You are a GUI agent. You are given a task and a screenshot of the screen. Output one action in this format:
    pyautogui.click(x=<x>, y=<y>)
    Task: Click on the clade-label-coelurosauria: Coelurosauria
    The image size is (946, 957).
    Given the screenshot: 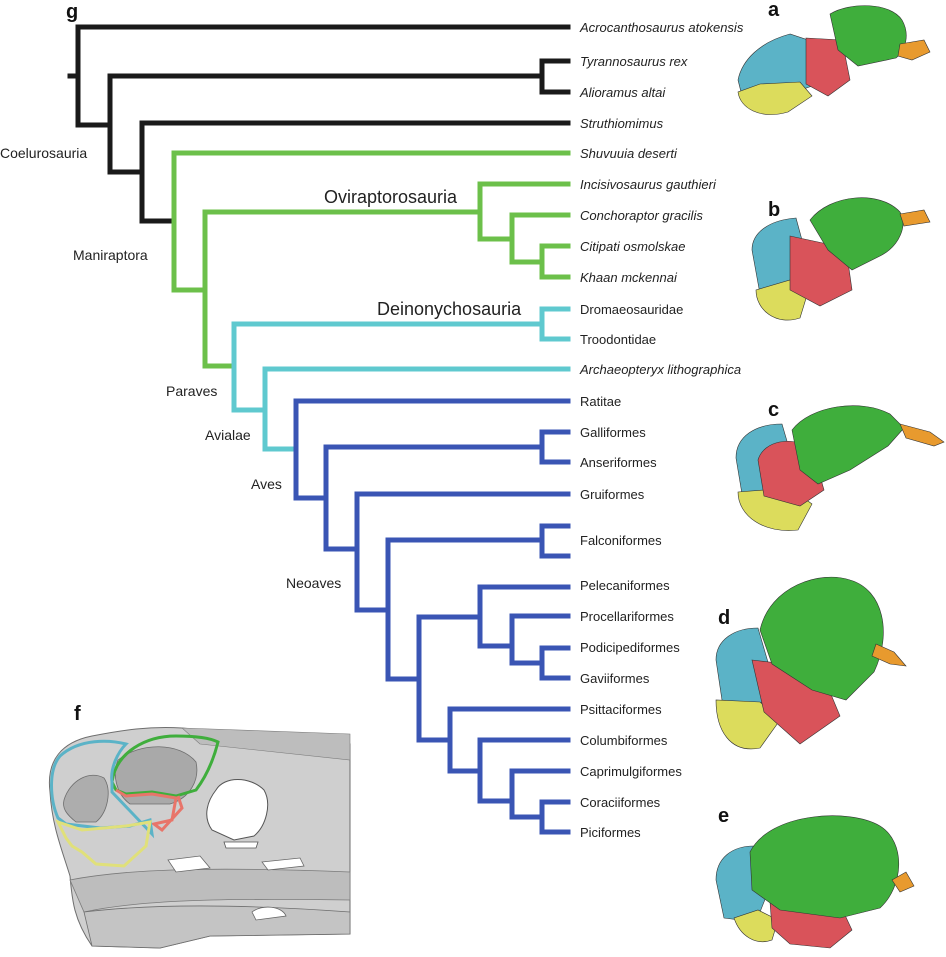 What is the action you would take?
    pyautogui.click(x=43, y=153)
    